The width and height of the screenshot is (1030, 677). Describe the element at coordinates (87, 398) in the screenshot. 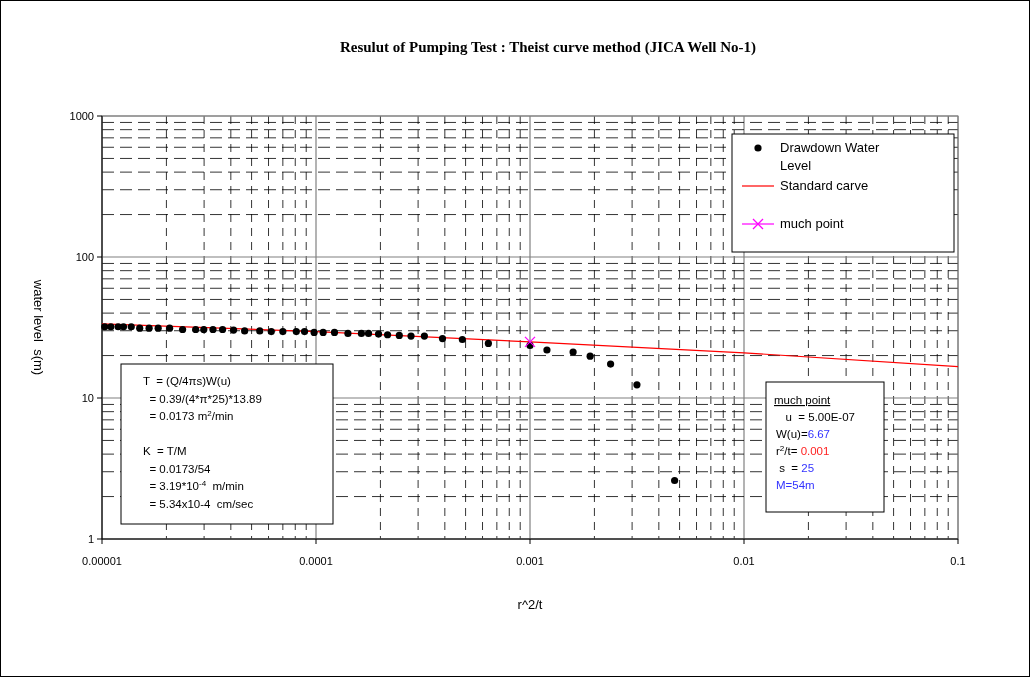

I see `y-tick-label: 10` at that location.